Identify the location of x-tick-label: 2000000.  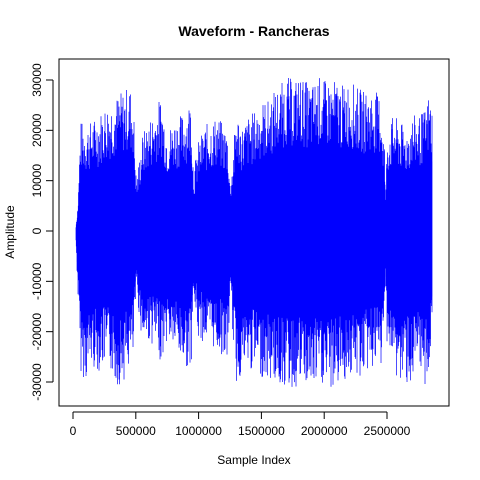
(324, 431).